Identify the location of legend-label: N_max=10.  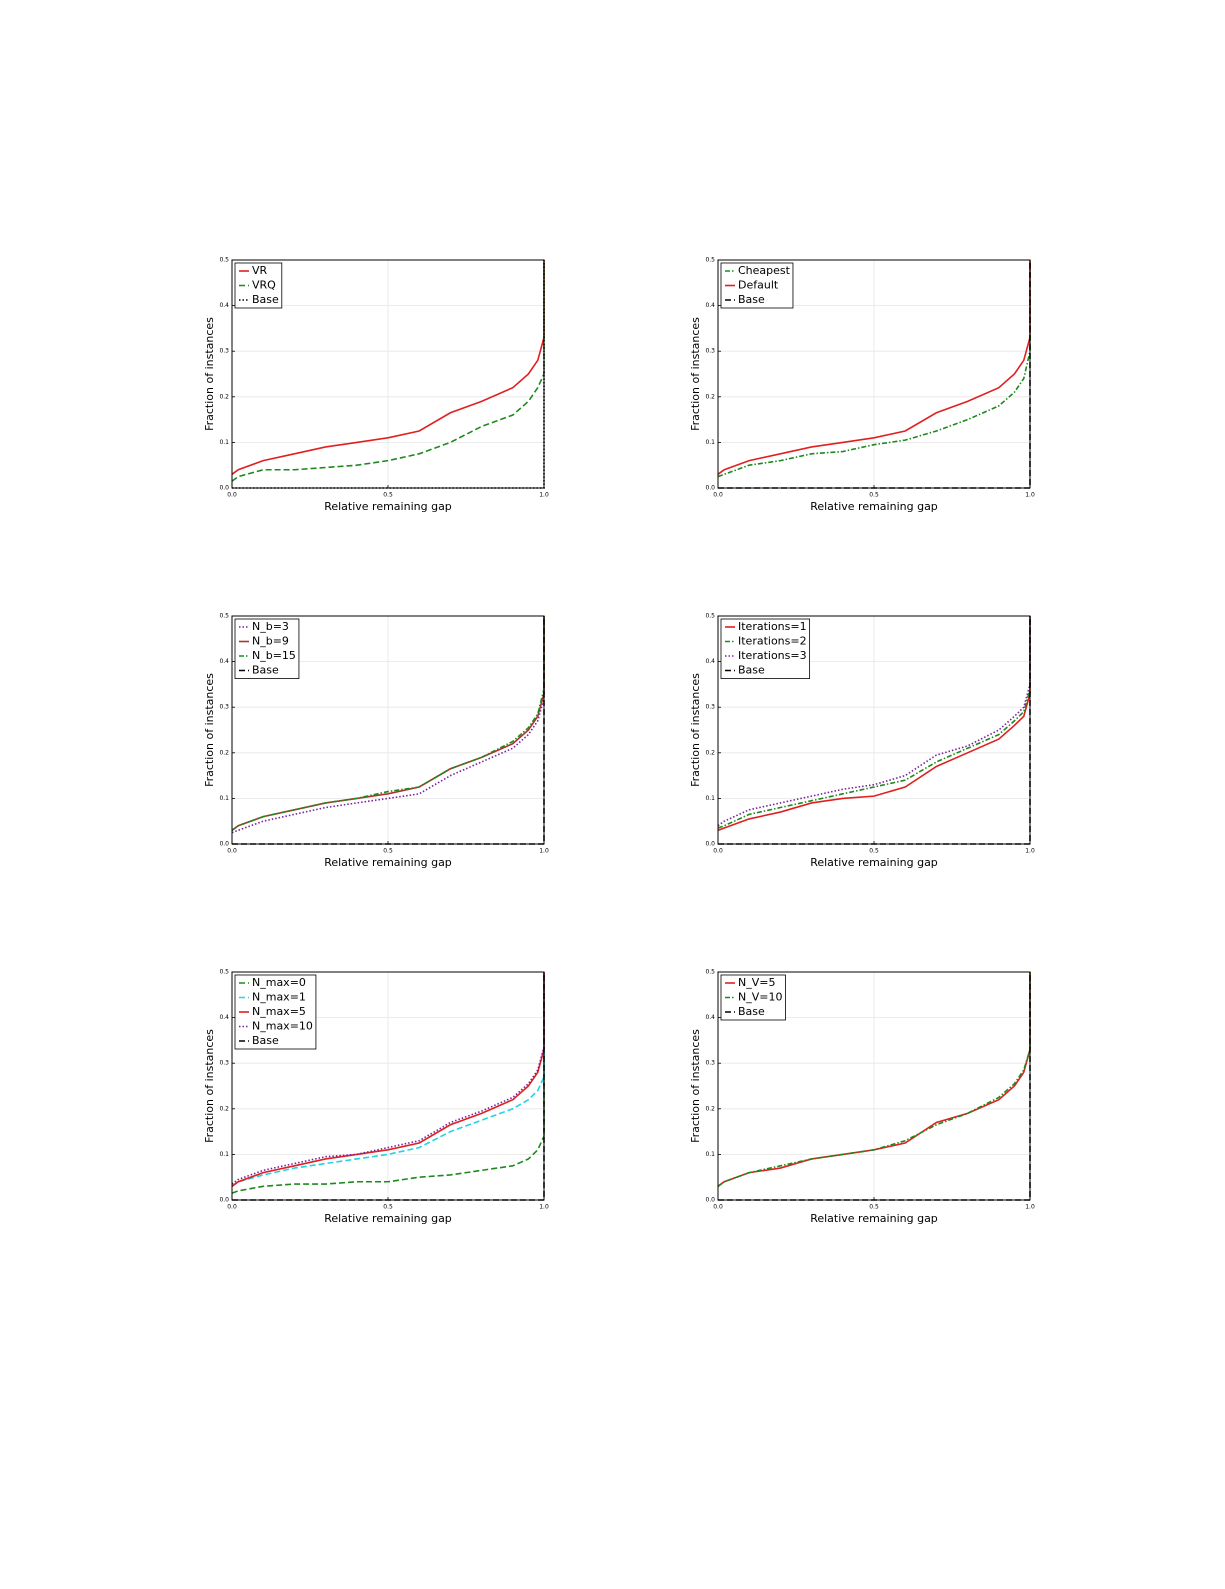
(282, 1026).